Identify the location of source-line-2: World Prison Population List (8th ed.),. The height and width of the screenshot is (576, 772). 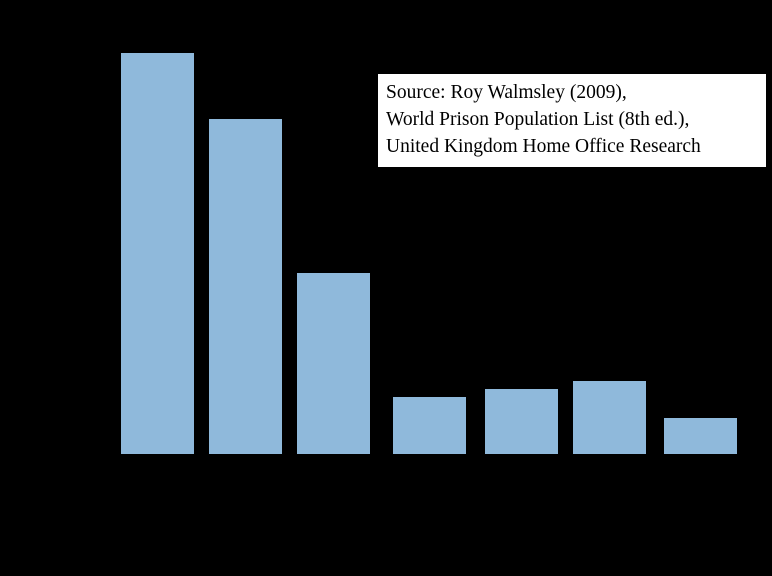
(538, 119).